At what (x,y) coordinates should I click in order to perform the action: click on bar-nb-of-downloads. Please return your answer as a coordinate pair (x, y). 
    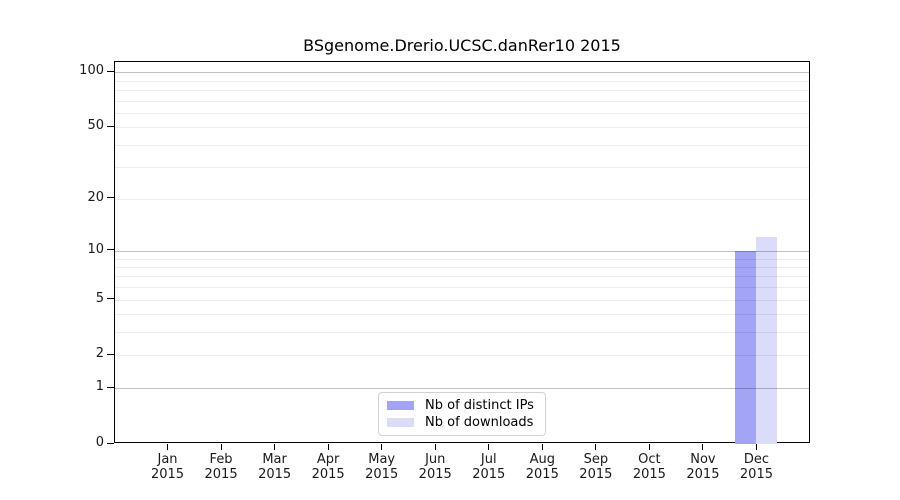
    Looking at the image, I should click on (767, 340).